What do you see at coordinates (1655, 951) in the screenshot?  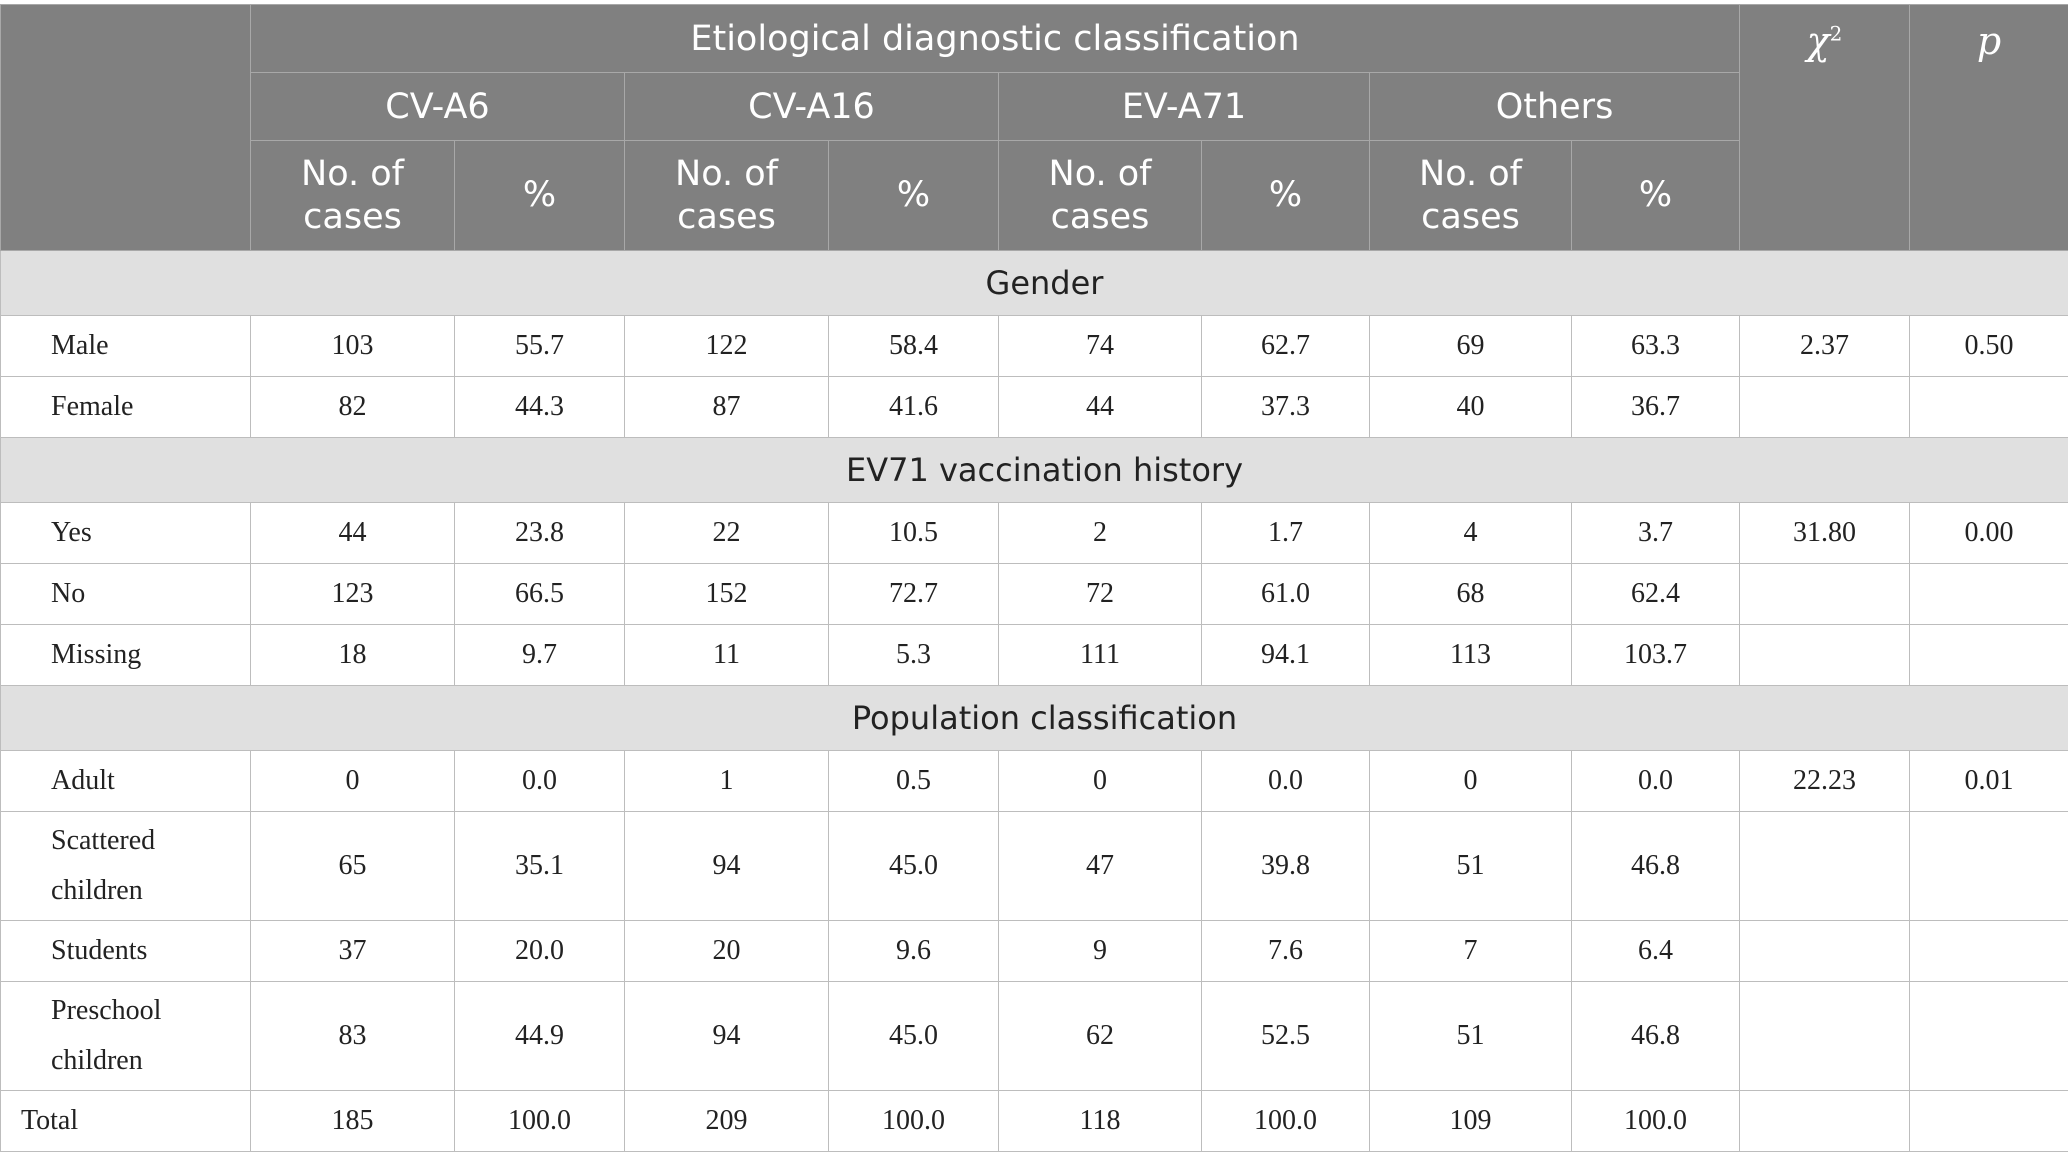 I see `percent-cell: 6.4` at bounding box center [1655, 951].